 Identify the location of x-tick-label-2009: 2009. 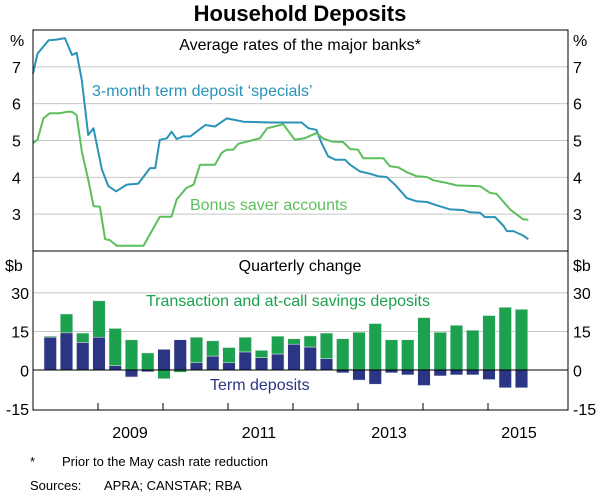
(130, 433).